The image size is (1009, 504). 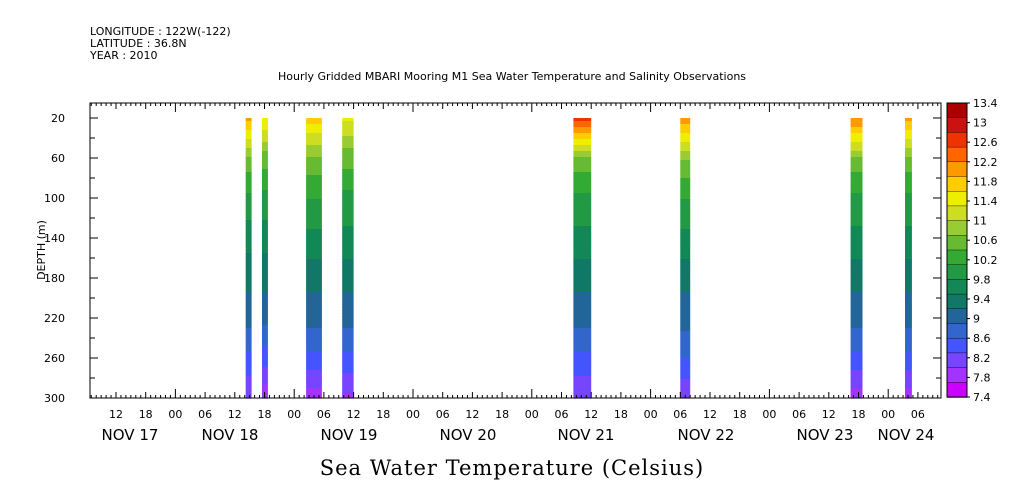 I want to click on x-day-label: NOV 22, so click(x=706, y=435).